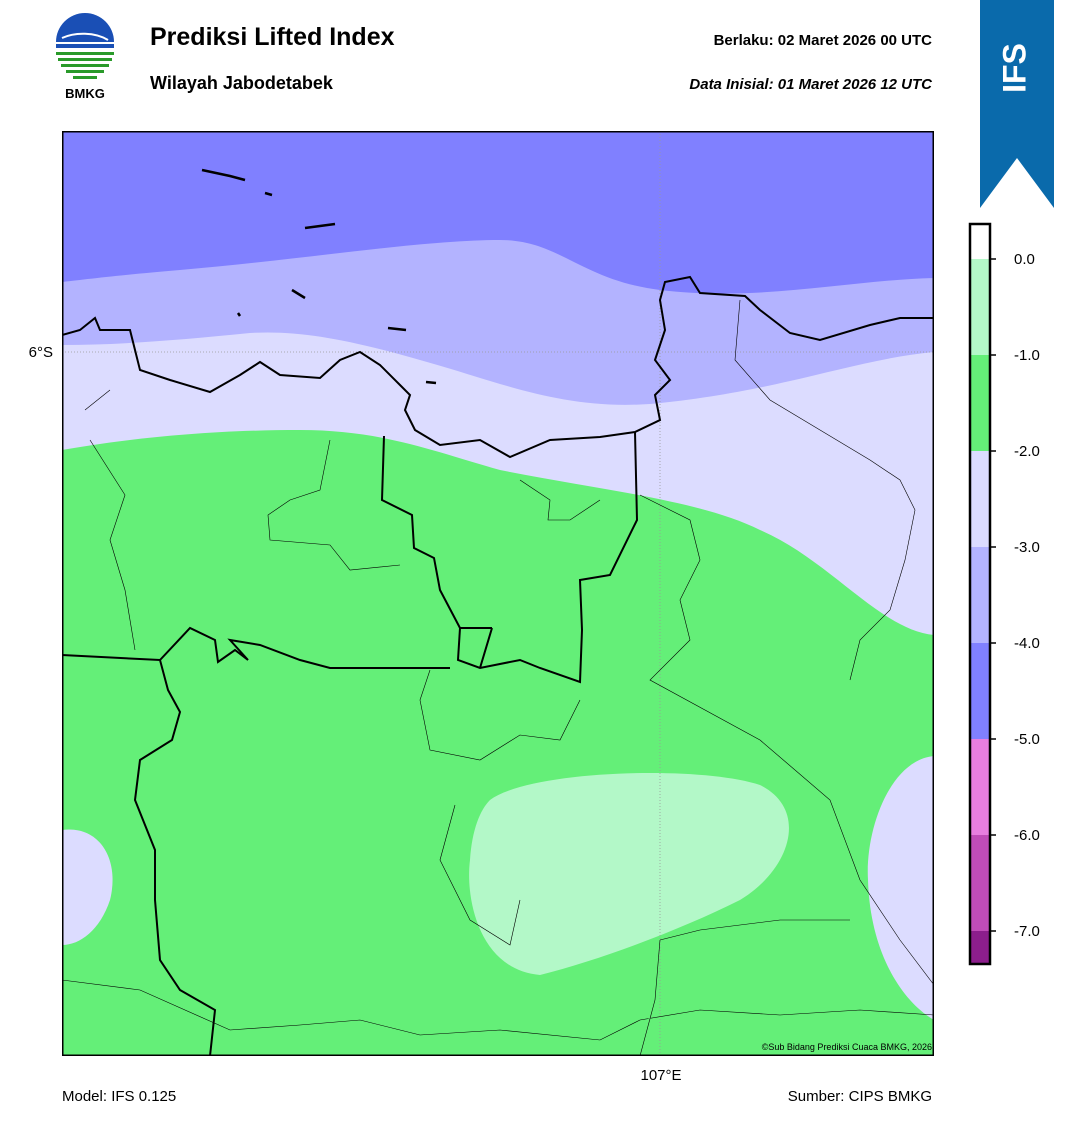 The height and width of the screenshot is (1133, 1068). I want to click on valid-time: Berlaku: 02 Maret 2026 00 UTC, so click(823, 40).